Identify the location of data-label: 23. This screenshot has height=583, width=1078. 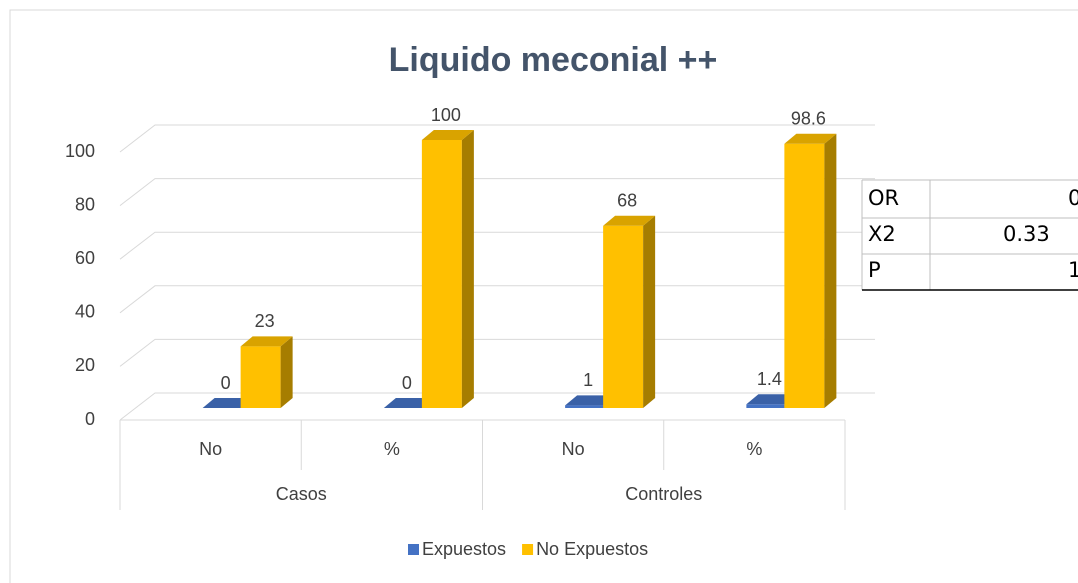
(265, 321).